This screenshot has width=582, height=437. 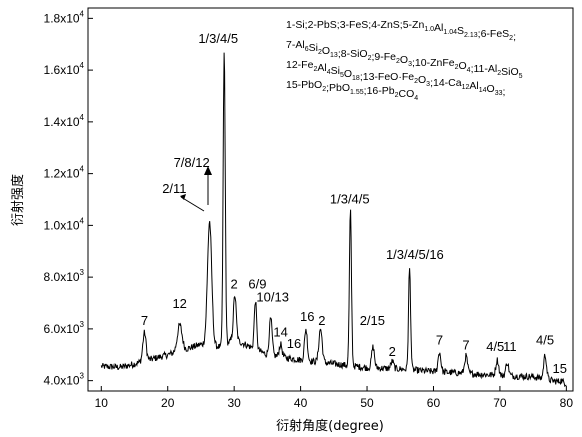 I want to click on peak-label: 10/13, so click(x=272, y=297).